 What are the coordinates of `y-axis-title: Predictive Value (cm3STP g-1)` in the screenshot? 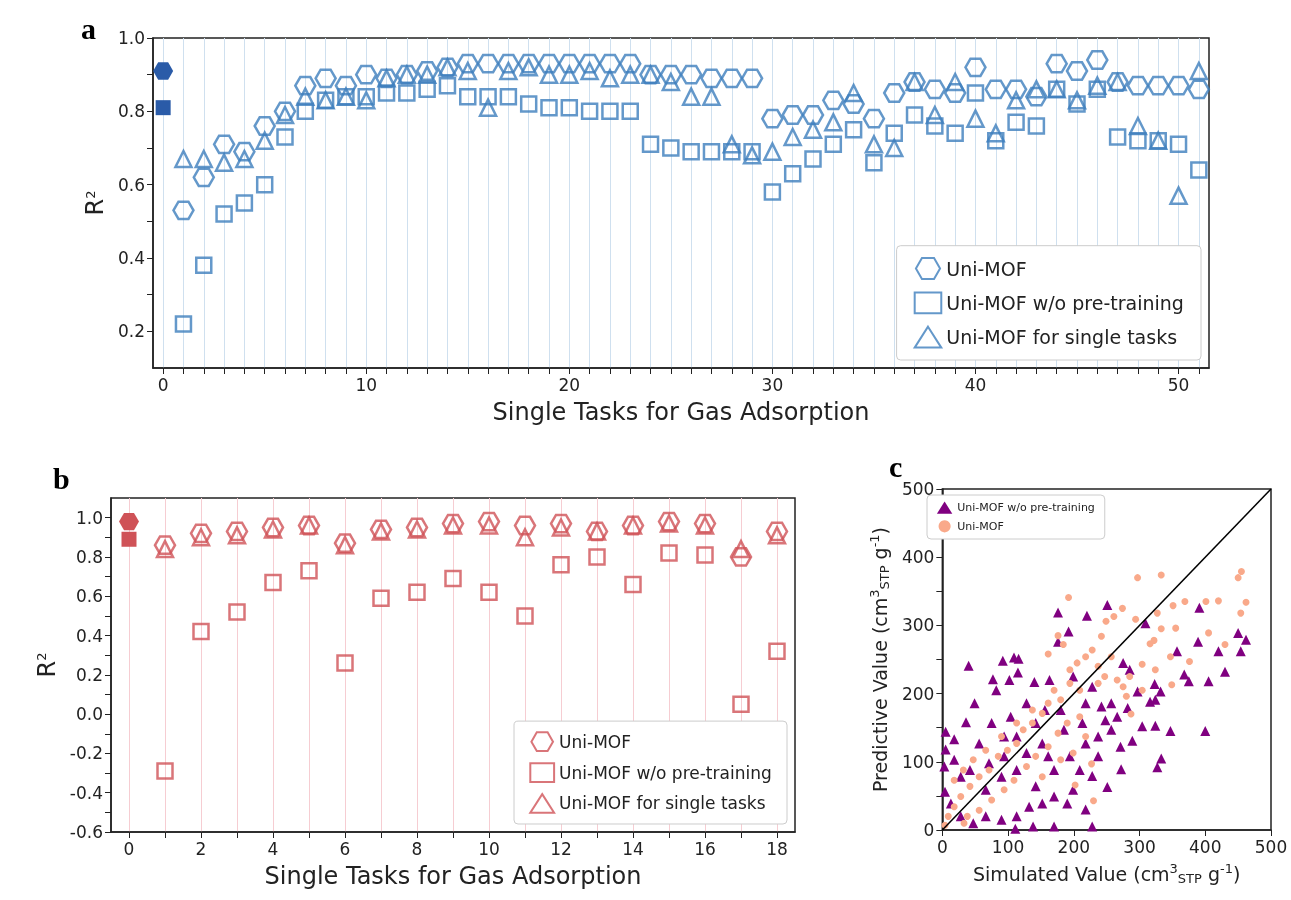 It's located at (879, 659).